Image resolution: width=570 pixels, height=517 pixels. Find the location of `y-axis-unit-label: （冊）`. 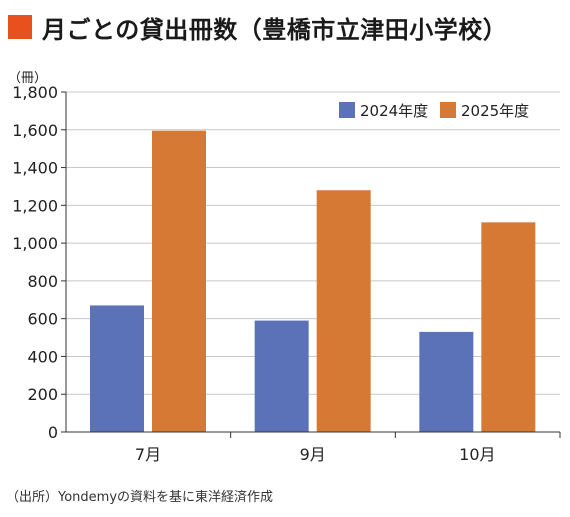

y-axis-unit-label: （冊） is located at coordinates (27, 78).